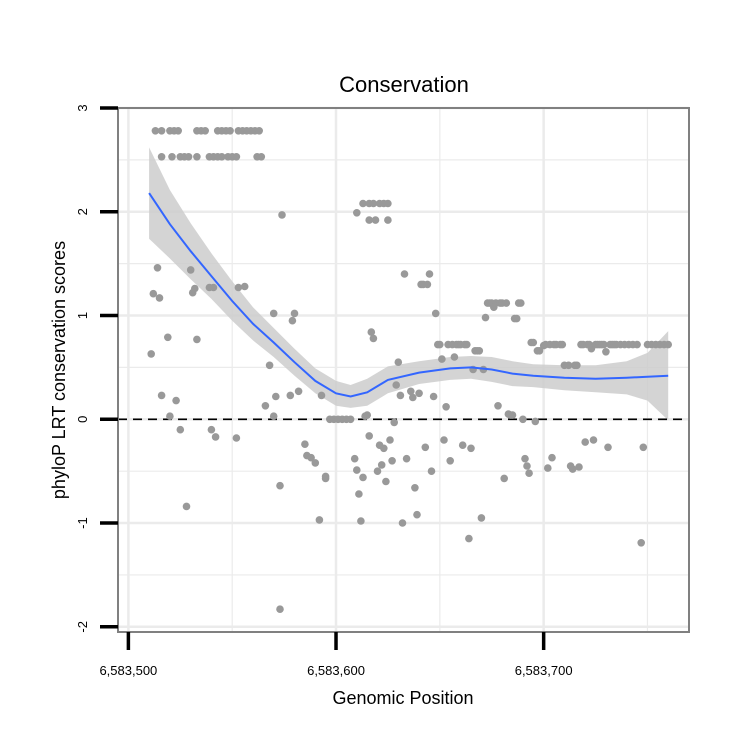  Describe the element at coordinates (82, 419) in the screenshot. I see `y-tick-label: 0` at that location.